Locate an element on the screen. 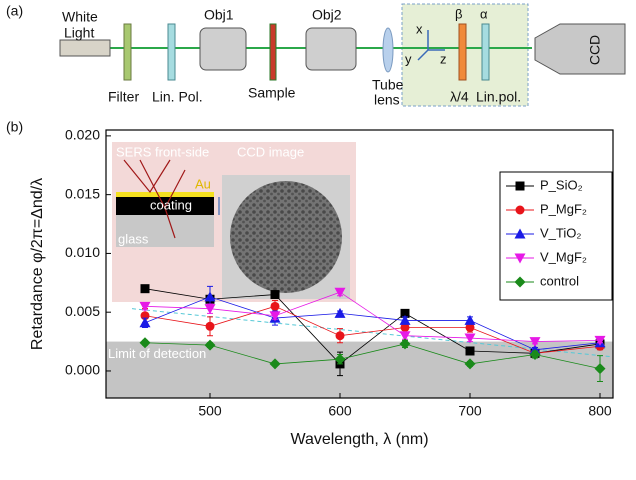 The height and width of the screenshot is (480, 636). axis-name: z is located at coordinates (443, 58).